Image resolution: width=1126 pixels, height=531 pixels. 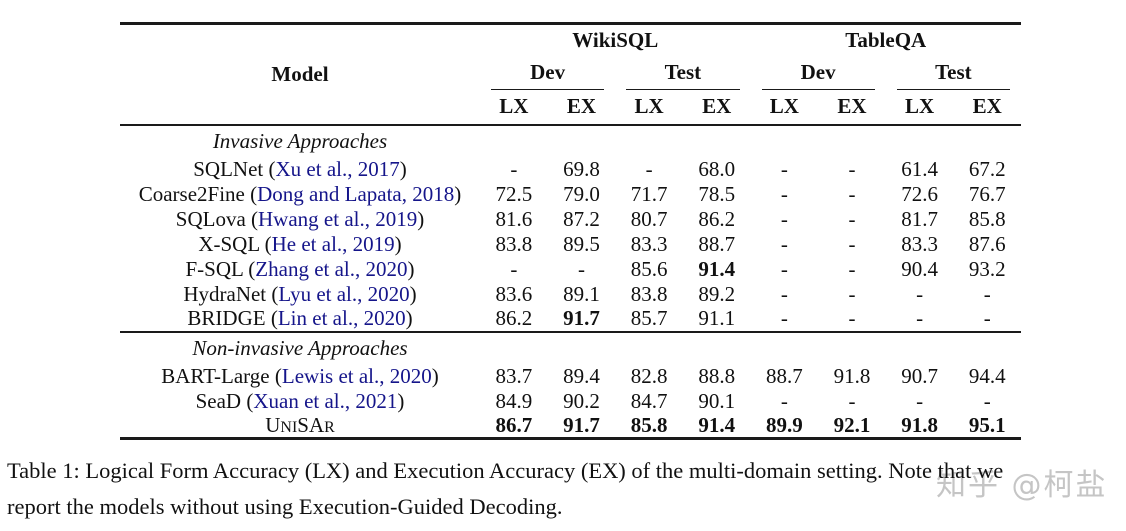 What do you see at coordinates (682, 73) in the screenshot?
I see `col-subgroup-test-wikisql: Test` at bounding box center [682, 73].